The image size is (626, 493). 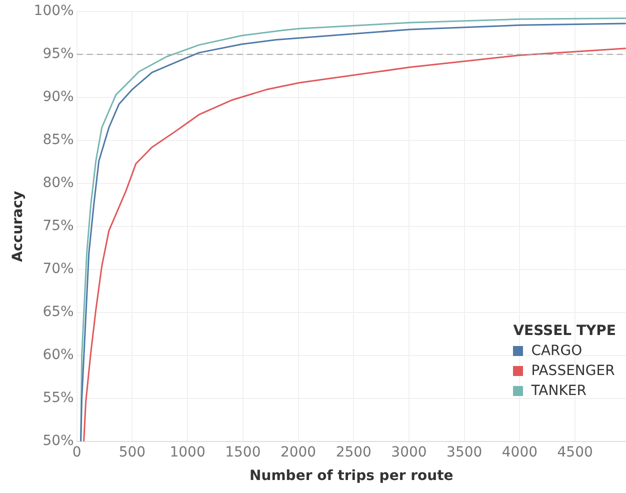 I want to click on x-axis-title: Number of trips per route, so click(x=352, y=476).